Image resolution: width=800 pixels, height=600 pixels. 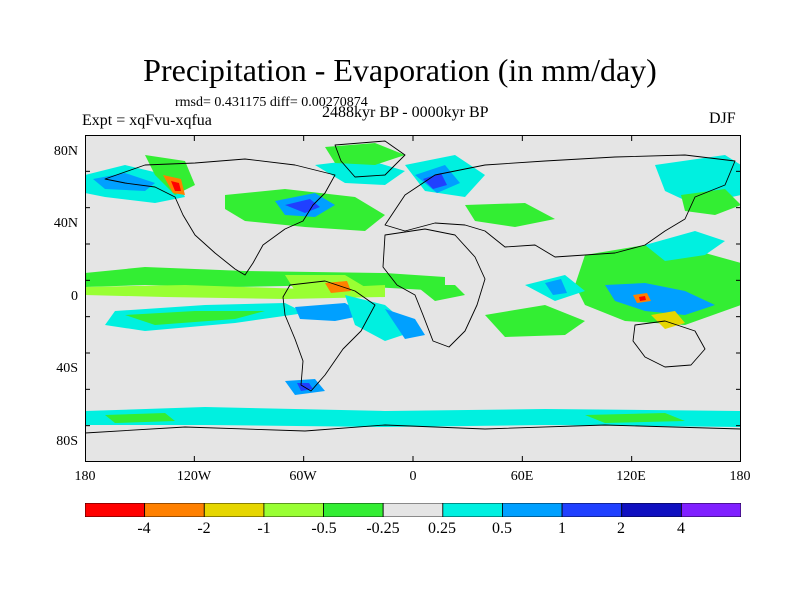 What do you see at coordinates (740, 476) in the screenshot?
I see `lon-label-180e: 180` at bounding box center [740, 476].